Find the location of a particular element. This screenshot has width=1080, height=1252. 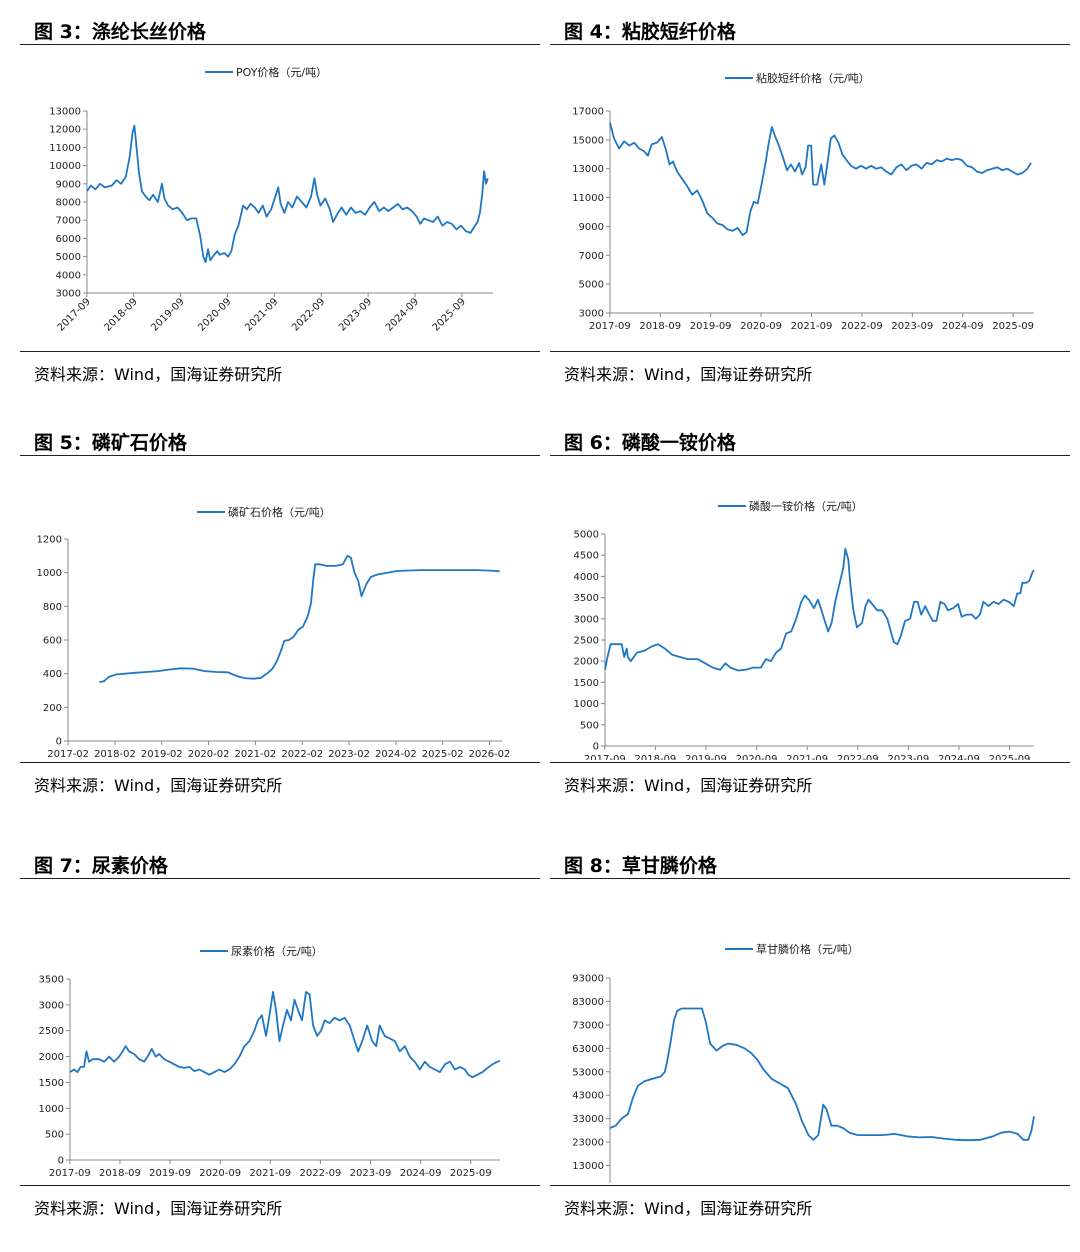

x-tick-label: 2026-02 is located at coordinates (490, 754).